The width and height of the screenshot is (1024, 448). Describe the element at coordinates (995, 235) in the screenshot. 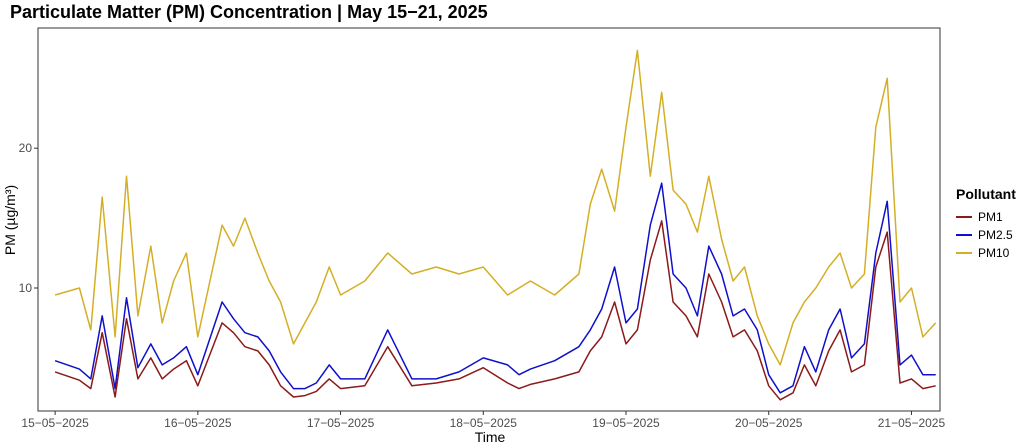

I see `legend-label: PM2.5` at that location.